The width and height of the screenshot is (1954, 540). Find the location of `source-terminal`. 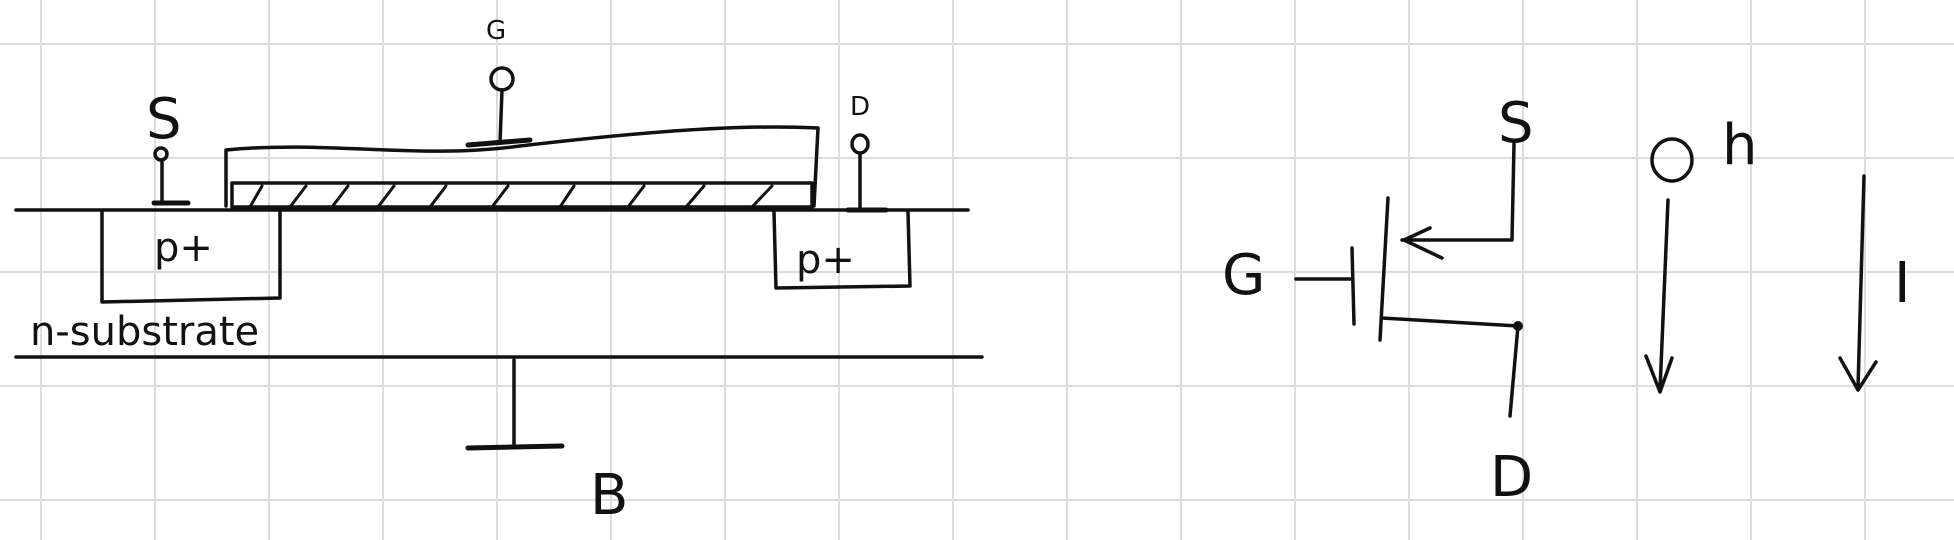

source-terminal is located at coordinates (171, 176).